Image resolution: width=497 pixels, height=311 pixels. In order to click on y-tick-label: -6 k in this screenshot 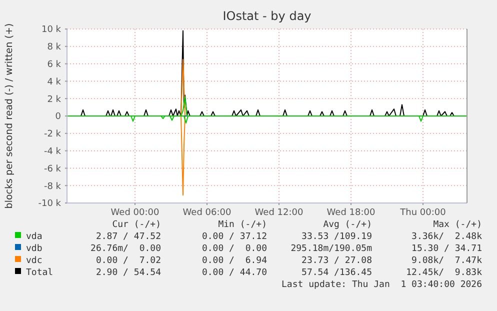, I will do `click(53, 169)`.